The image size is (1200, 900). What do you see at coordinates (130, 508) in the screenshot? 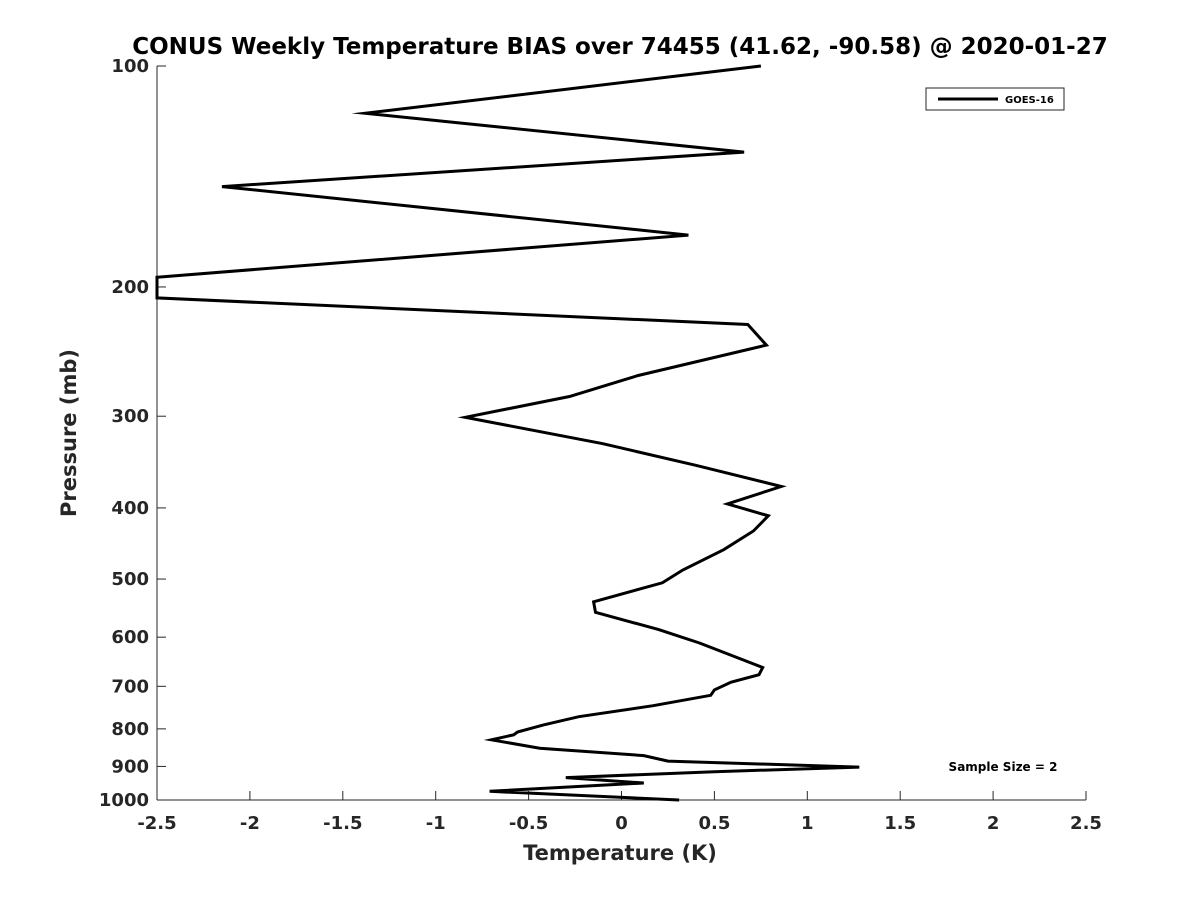
I see `y-tick-label: 400` at bounding box center [130, 508].